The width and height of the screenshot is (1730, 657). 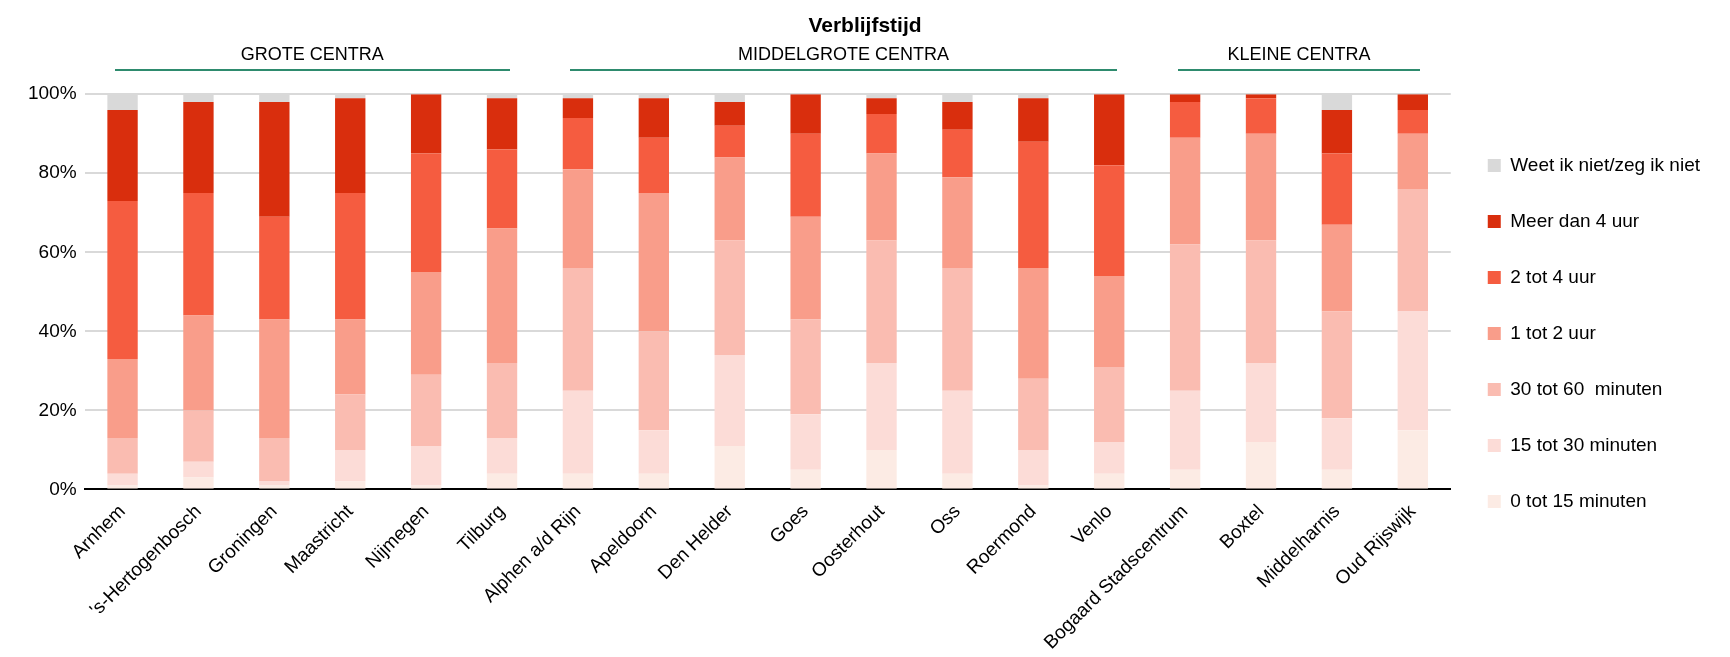 What do you see at coordinates (1578, 500) in the screenshot?
I see `legend-label: 0 tot 15 minuten` at bounding box center [1578, 500].